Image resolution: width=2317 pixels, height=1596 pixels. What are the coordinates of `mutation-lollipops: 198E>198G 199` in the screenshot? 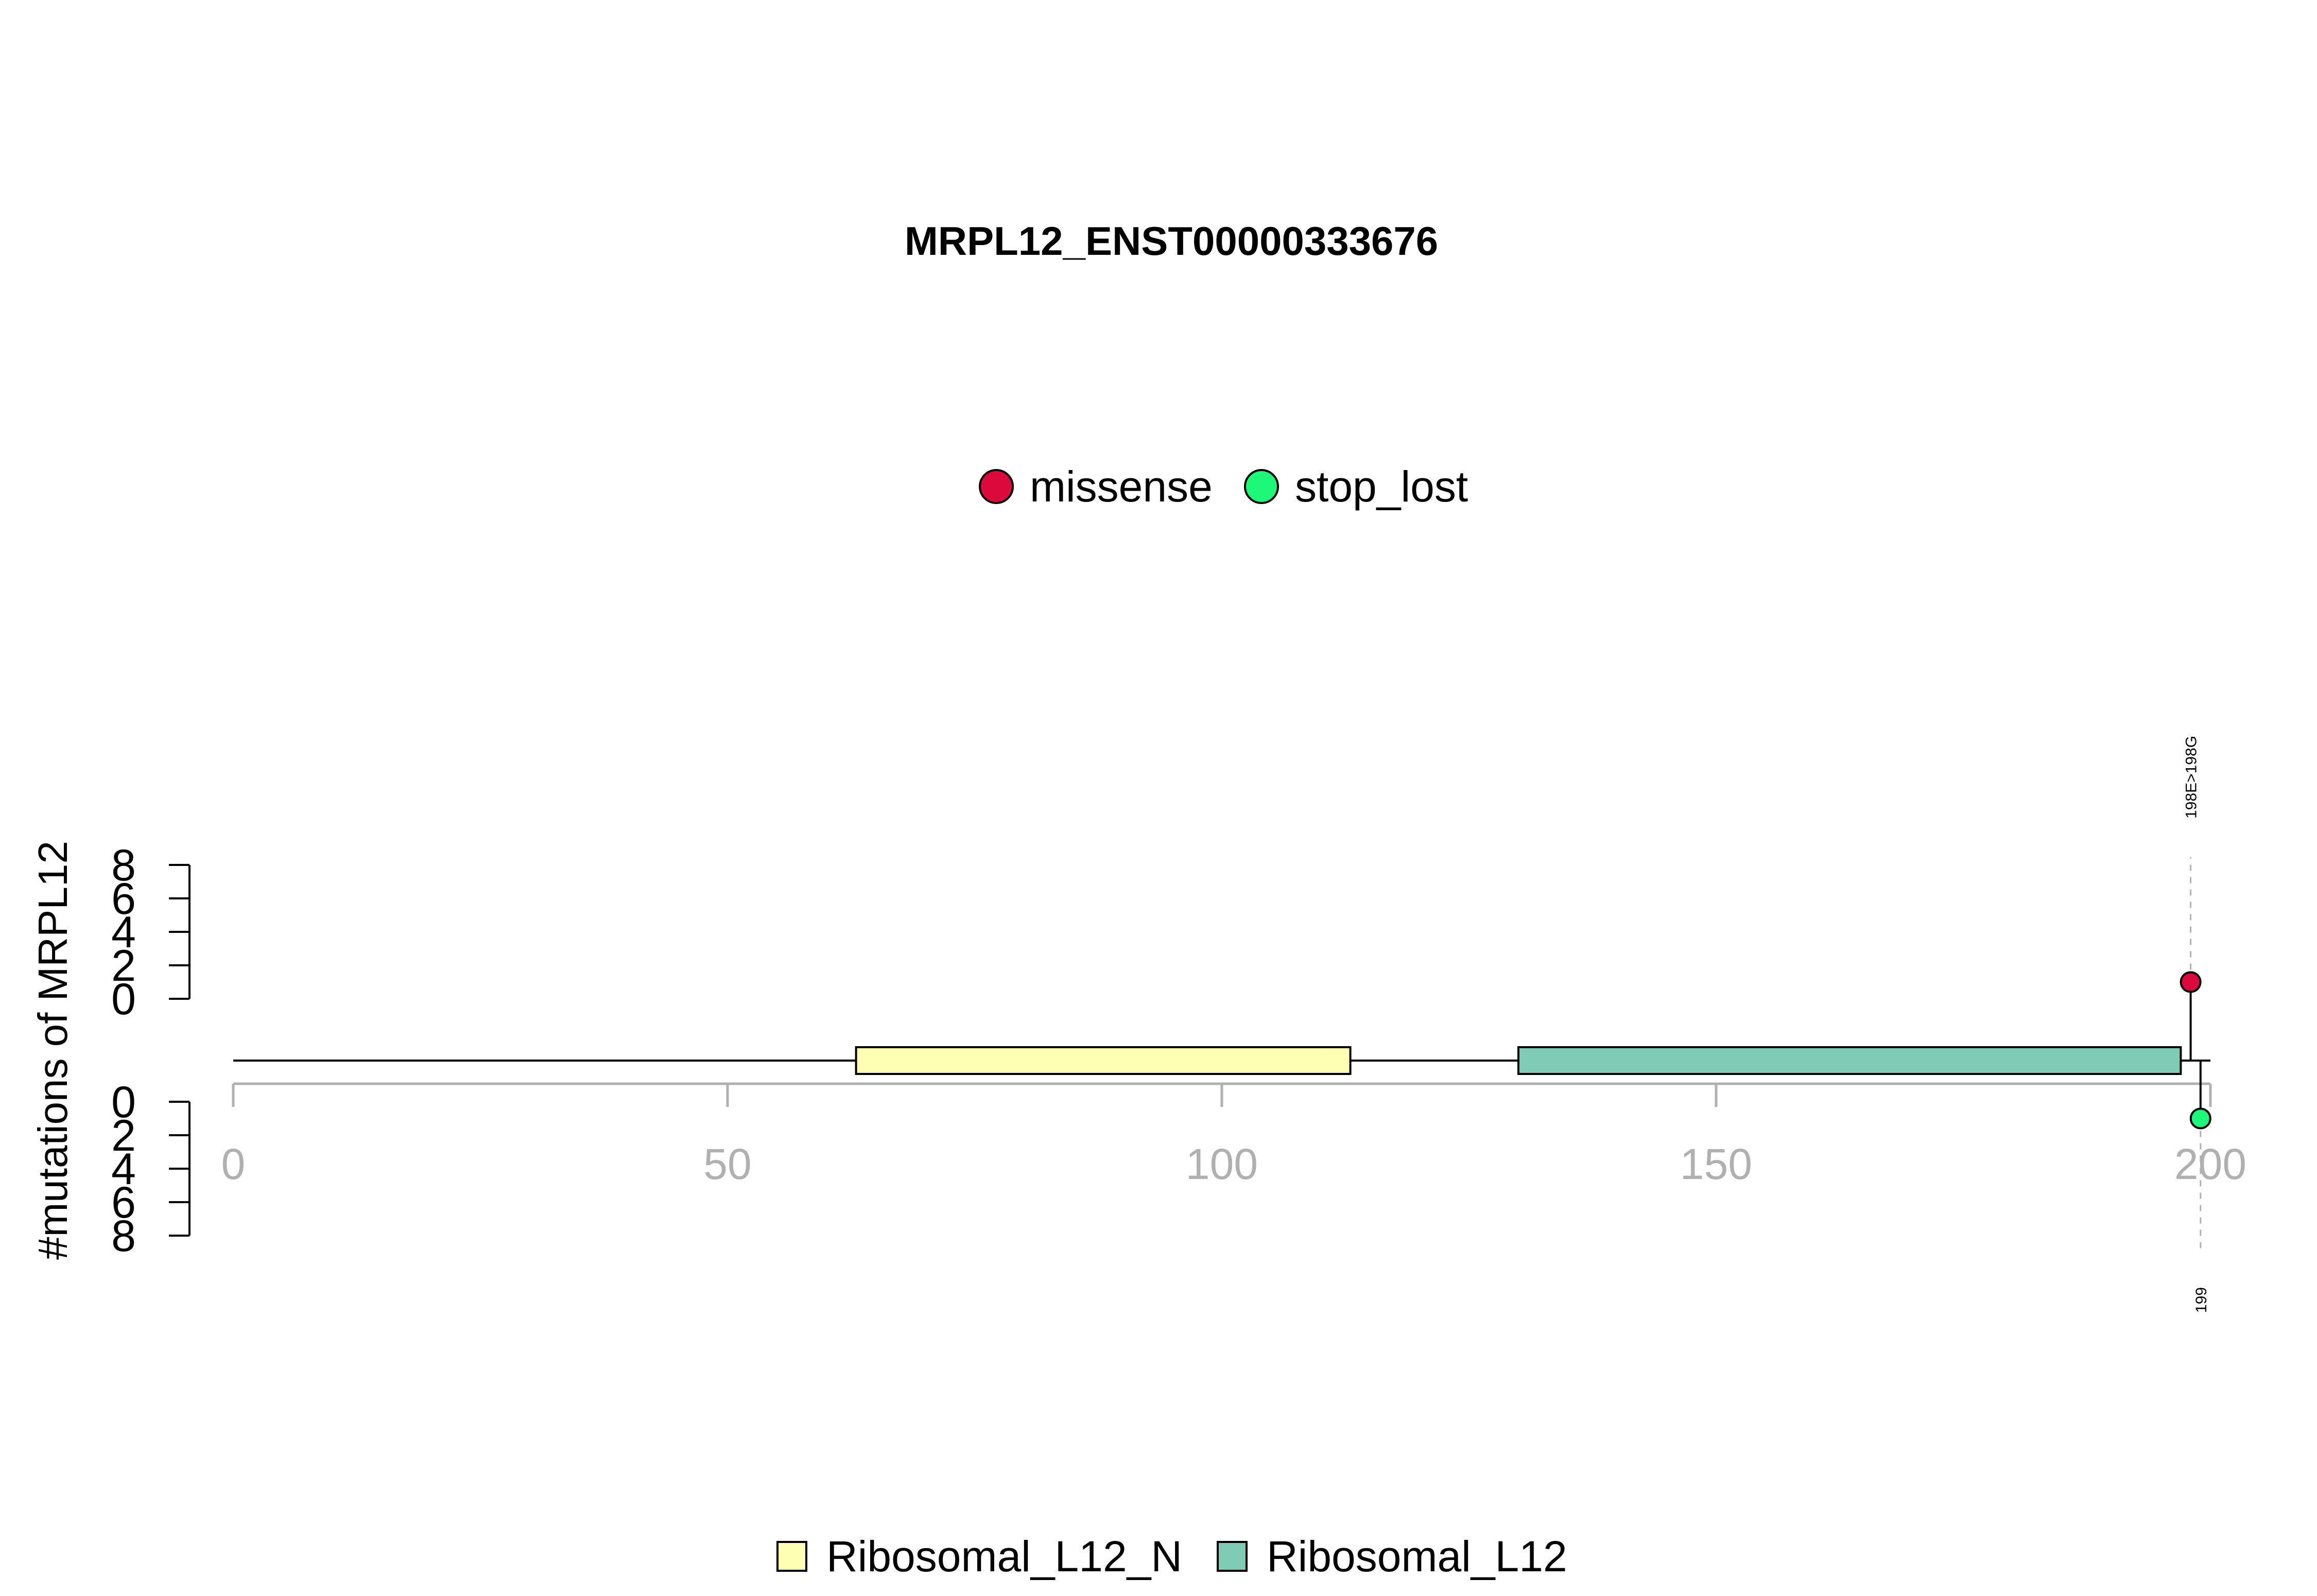 It's located at (2195, 1024).